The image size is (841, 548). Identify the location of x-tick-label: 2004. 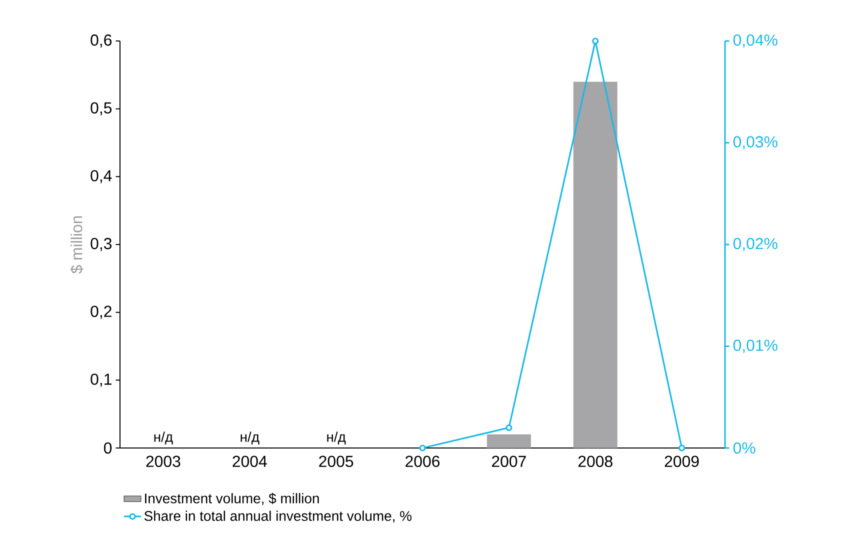
(249, 462).